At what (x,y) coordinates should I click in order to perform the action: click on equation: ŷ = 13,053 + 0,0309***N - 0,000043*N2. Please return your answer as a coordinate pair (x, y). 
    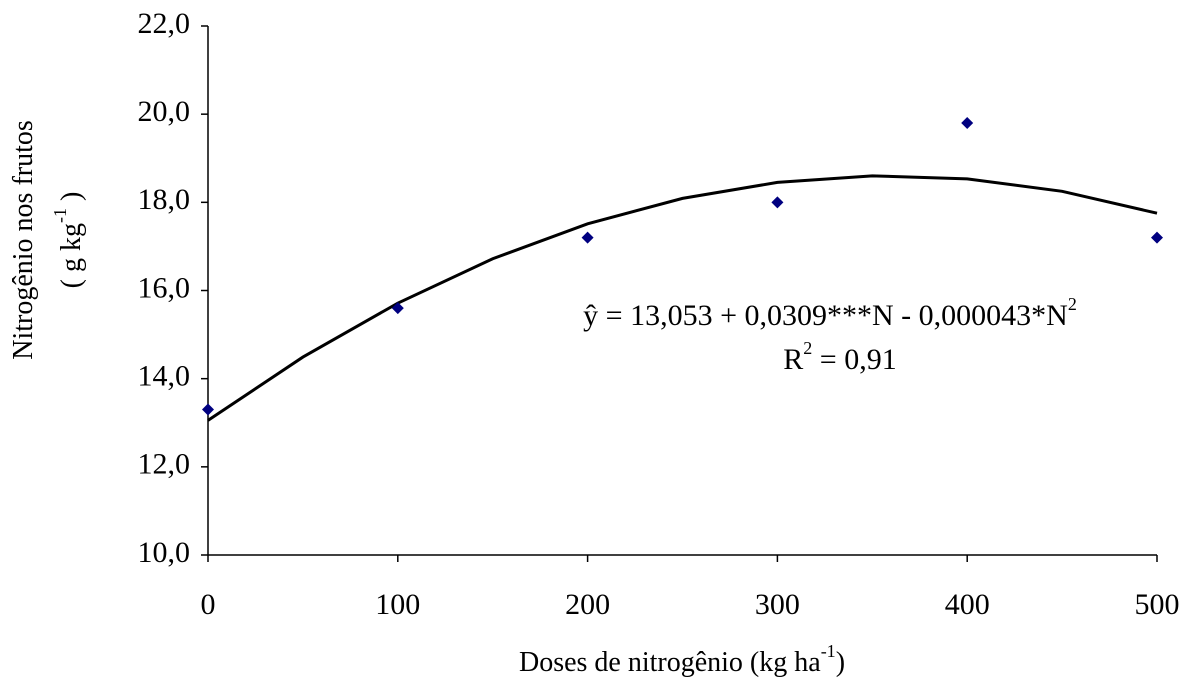
    Looking at the image, I should click on (830, 313).